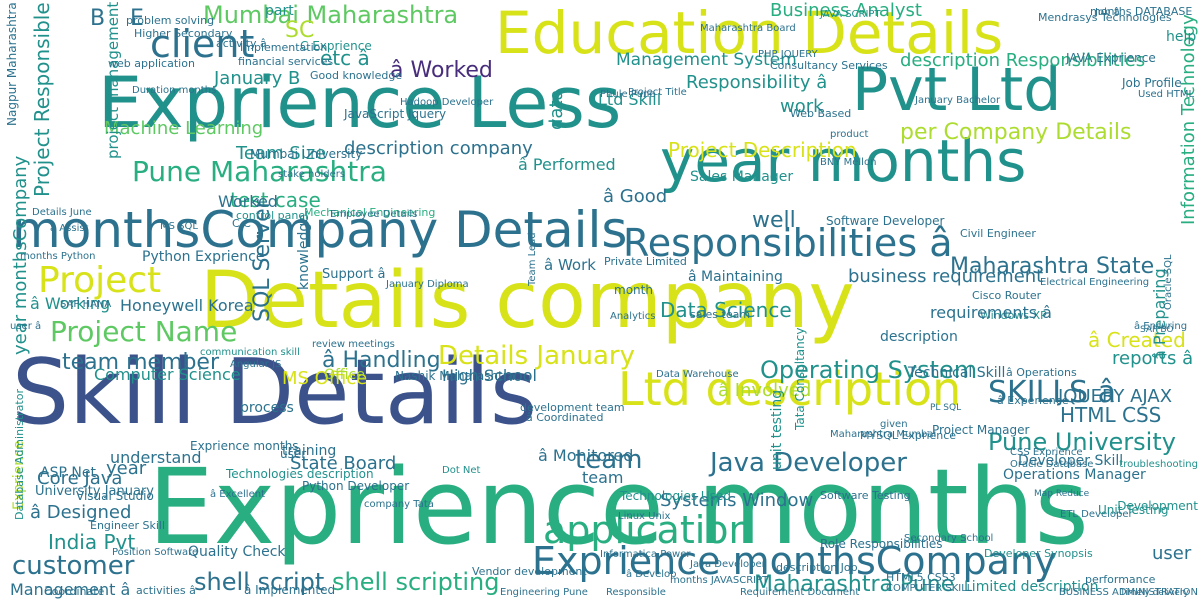 The width and height of the screenshot is (1200, 600). What do you see at coordinates (636, 592) in the screenshot?
I see `word-responsible: Responsible` at bounding box center [636, 592].